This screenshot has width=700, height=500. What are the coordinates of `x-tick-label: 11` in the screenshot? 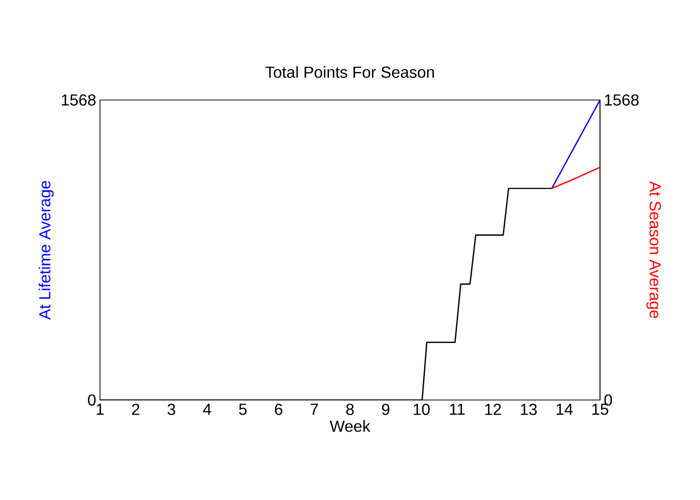 It's located at (457, 409).